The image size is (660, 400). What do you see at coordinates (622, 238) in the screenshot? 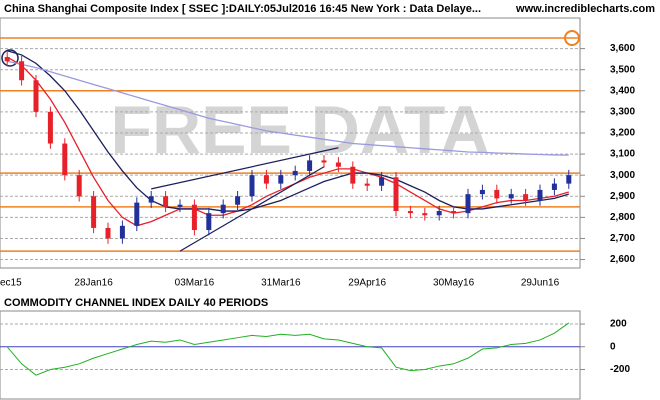
I see `y-tick-label: 2,700` at bounding box center [622, 238].